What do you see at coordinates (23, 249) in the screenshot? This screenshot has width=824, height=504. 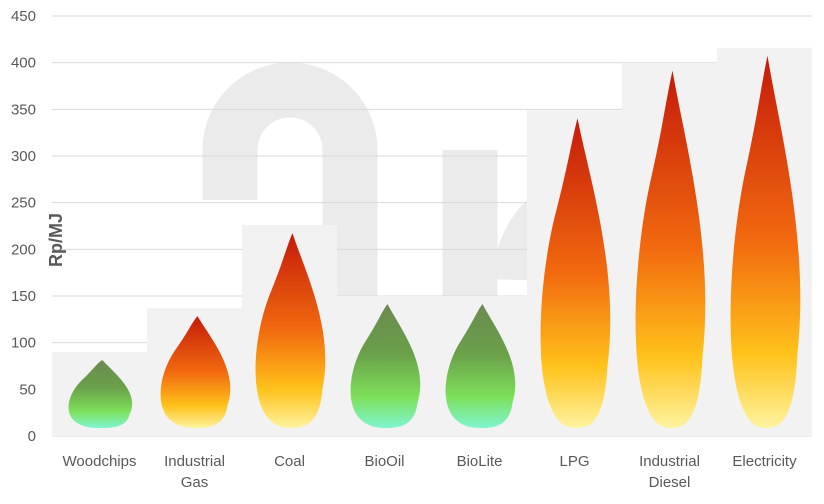 I see `y-tick-label: 200` at bounding box center [23, 249].